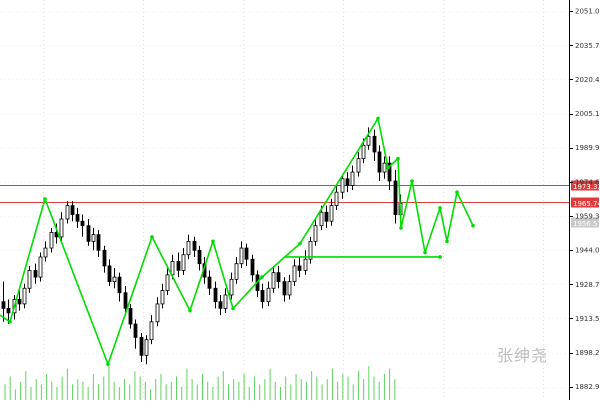  I want to click on current-price-label-bg, so click(585, 222).